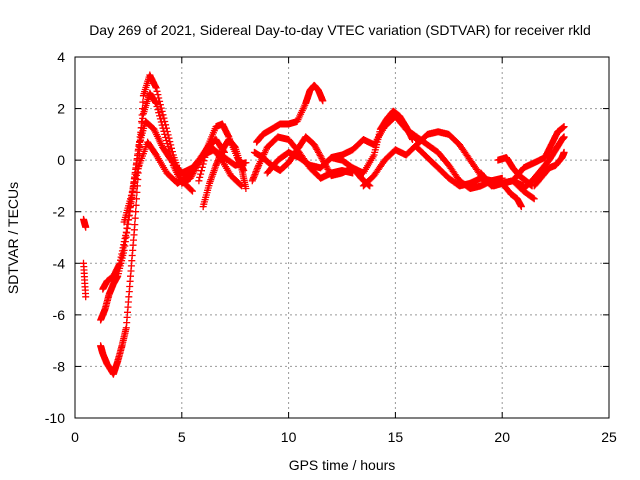  Describe the element at coordinates (55, 418) in the screenshot. I see `y-tick-label: -10` at that location.